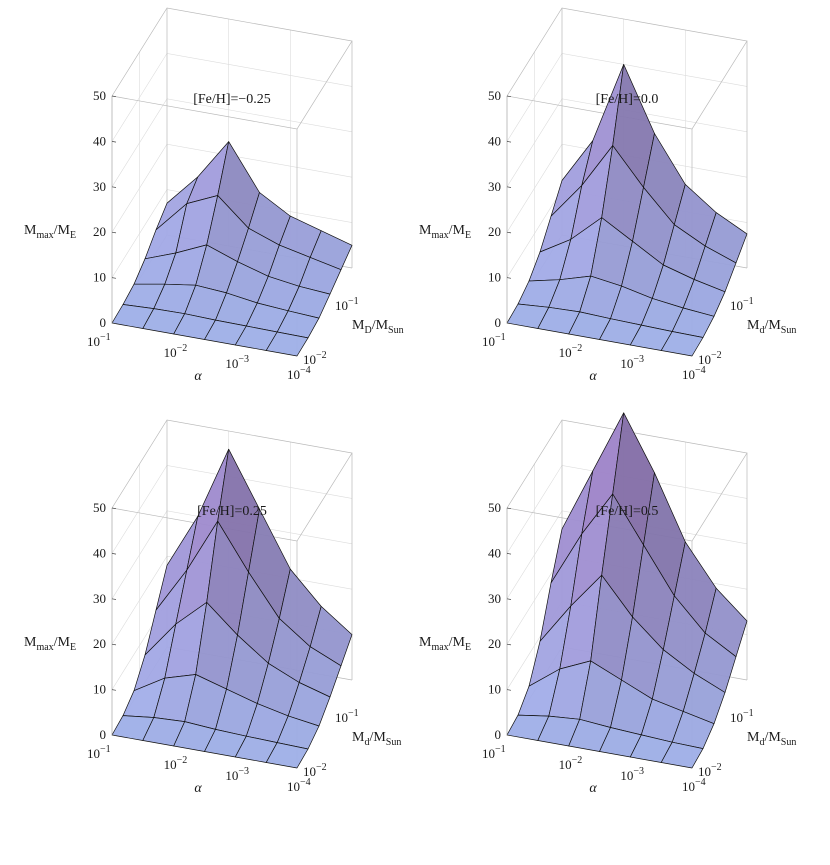  Describe the element at coordinates (378, 327) in the screenshot. I see `y-axis-label: MD/MSun` at that location.